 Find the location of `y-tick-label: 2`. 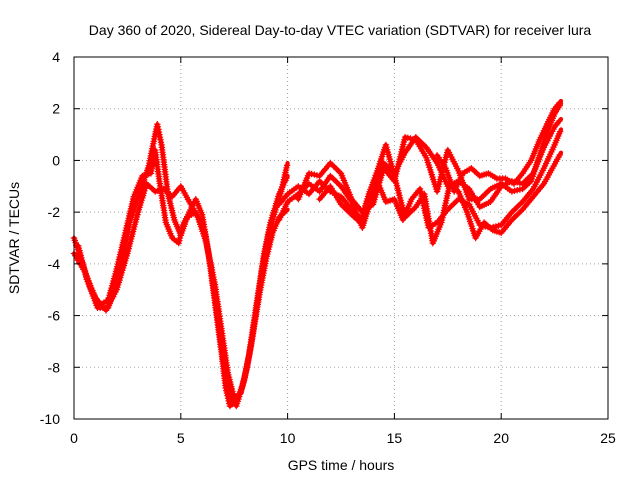

y-tick-label: 2 is located at coordinates (56, 109).